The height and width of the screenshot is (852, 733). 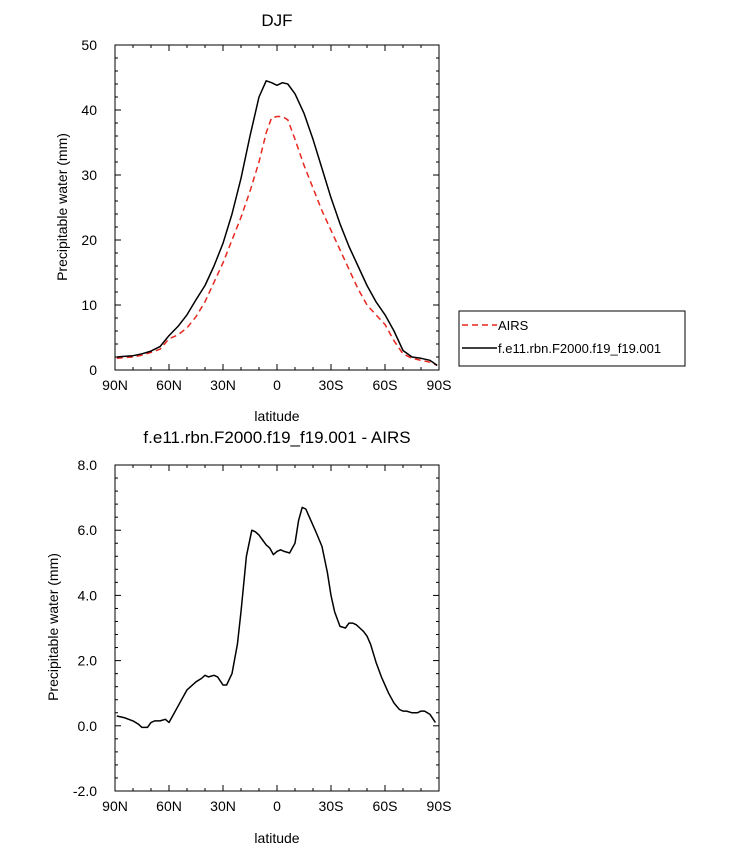 What do you see at coordinates (115, 385) in the screenshot?
I see `top-x-tick-label: 90N` at bounding box center [115, 385].